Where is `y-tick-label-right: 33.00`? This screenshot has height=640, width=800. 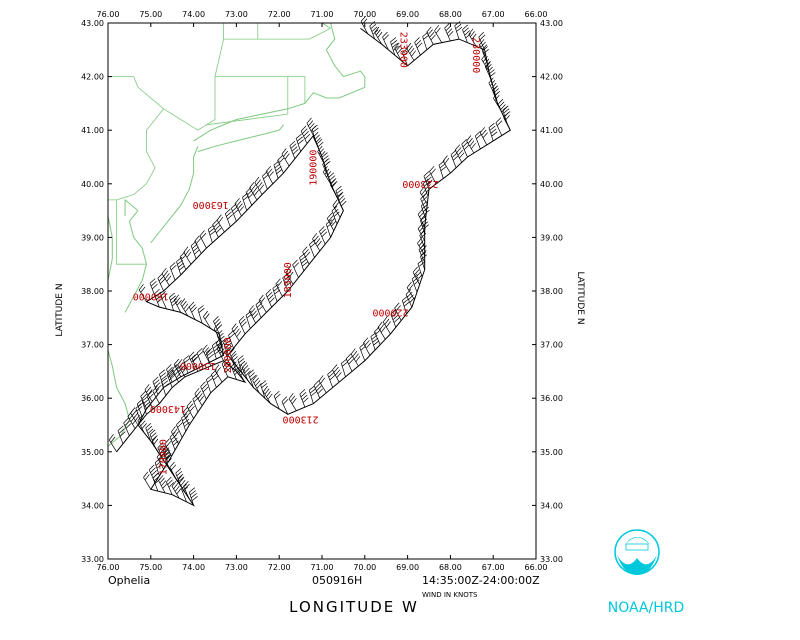
y-tick-label-right: 33.00 is located at coordinates (551, 559).